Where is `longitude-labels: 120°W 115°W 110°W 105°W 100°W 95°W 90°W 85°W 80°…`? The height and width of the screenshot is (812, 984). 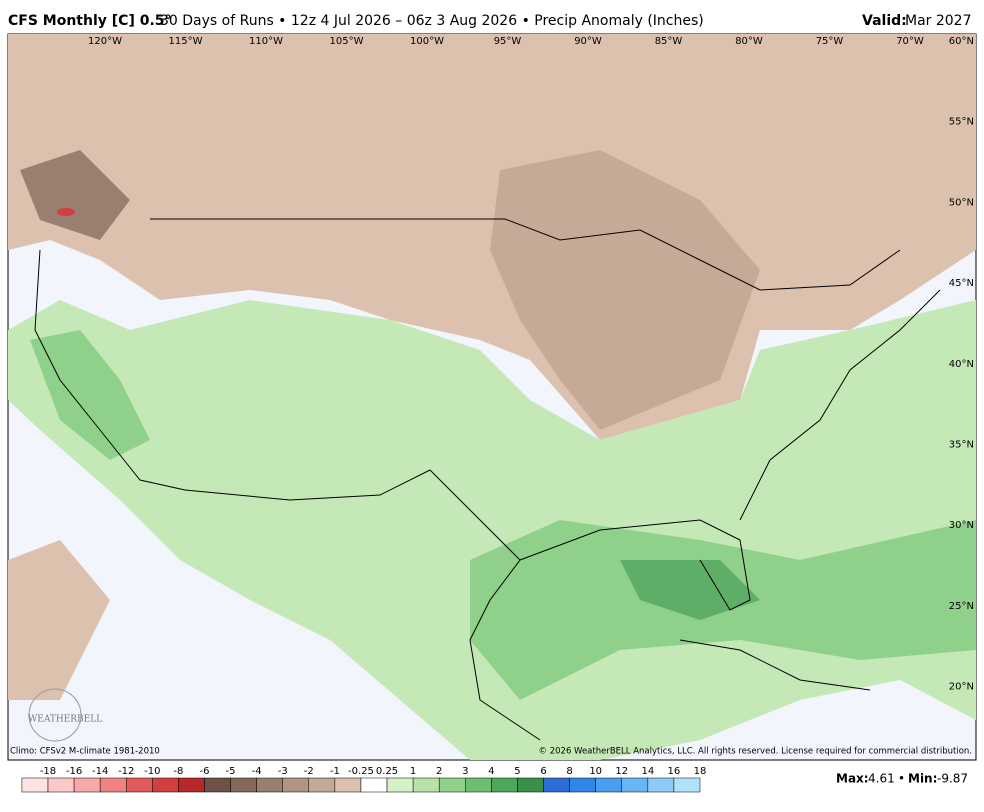
longitude-labels: 120°W 115°W 110°W 105°W 100°W 95°W 90°W 85°W 80°… is located at coordinates (506, 41).